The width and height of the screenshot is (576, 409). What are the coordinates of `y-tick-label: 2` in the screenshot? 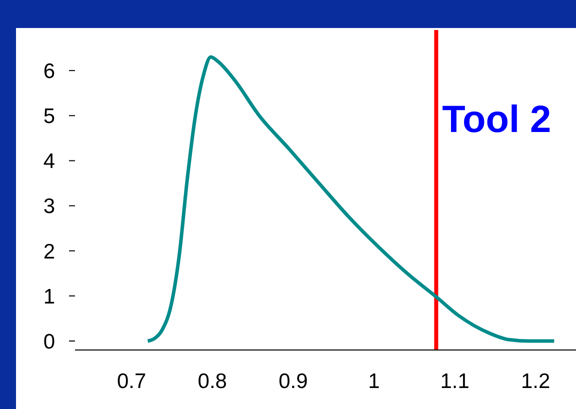 It's located at (49, 252).